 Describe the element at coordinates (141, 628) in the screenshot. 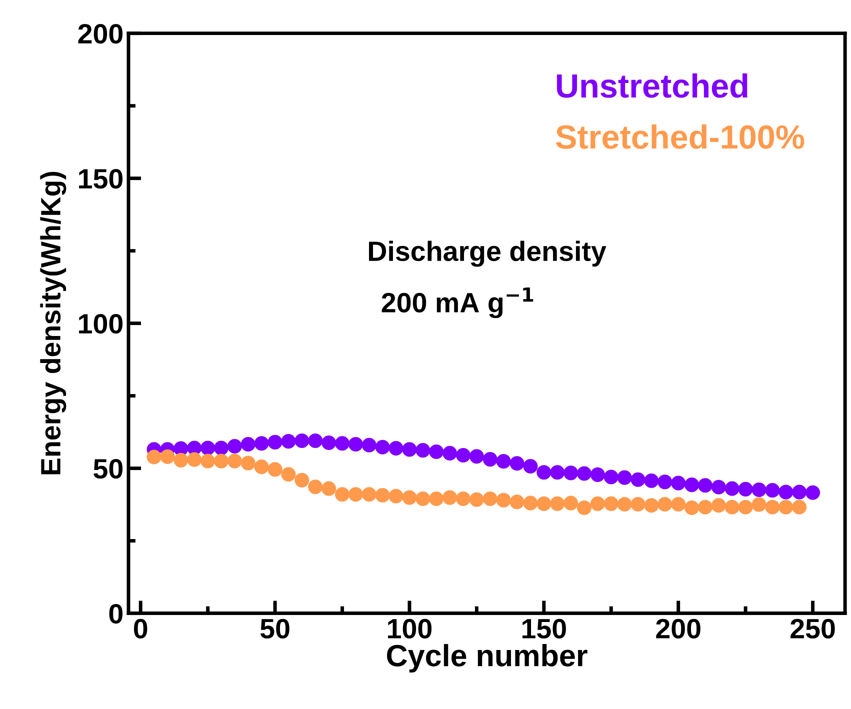

I see `x-tick-label: 0` at that location.